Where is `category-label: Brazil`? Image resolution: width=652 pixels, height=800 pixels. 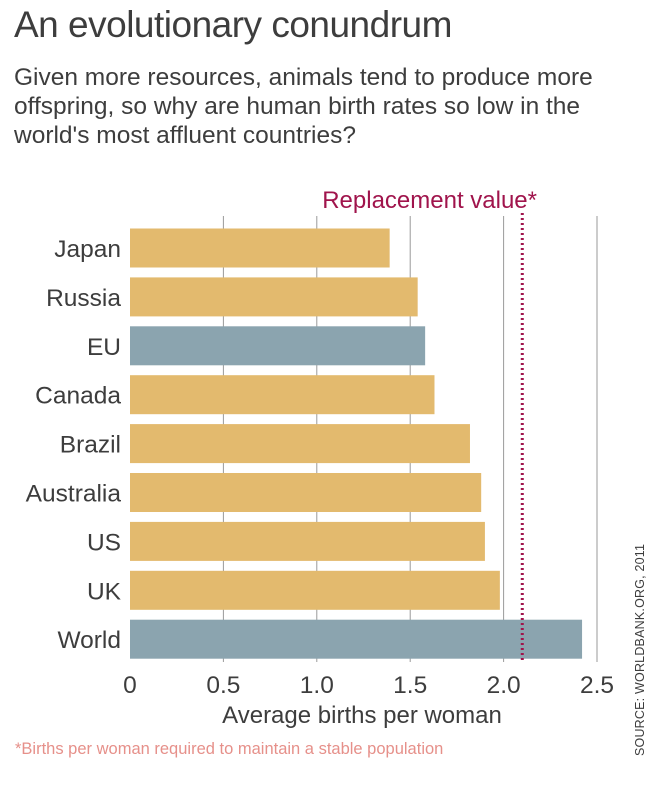 category-label: Brazil is located at coordinates (90, 445).